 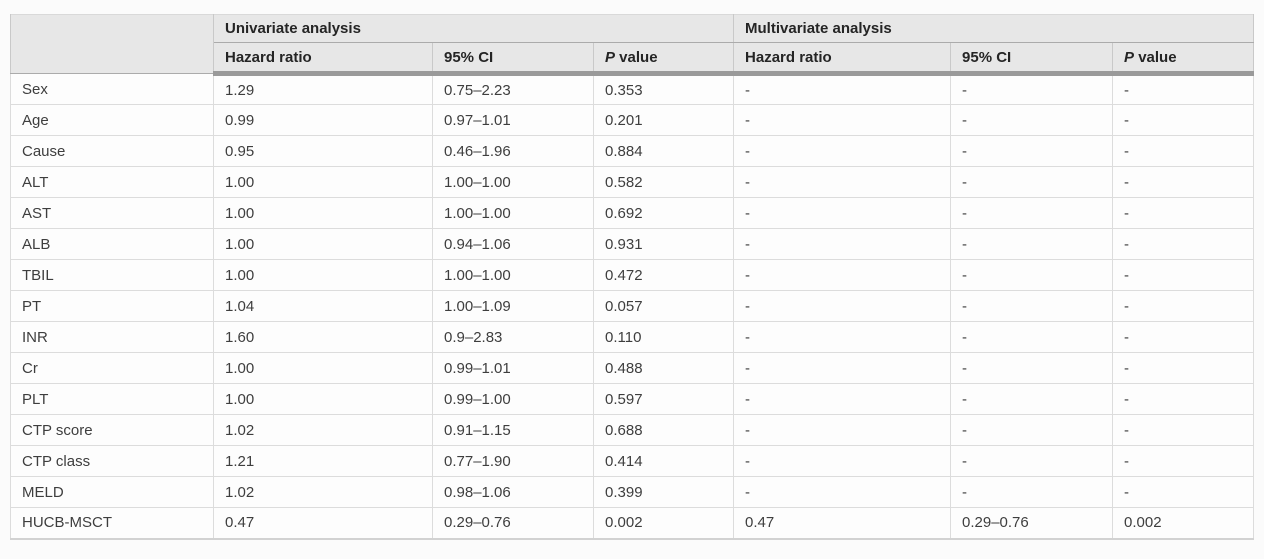 I want to click on table-row: CTP class 1.21 0.77–1.90 0.414 - - -, so click(x=632, y=461).